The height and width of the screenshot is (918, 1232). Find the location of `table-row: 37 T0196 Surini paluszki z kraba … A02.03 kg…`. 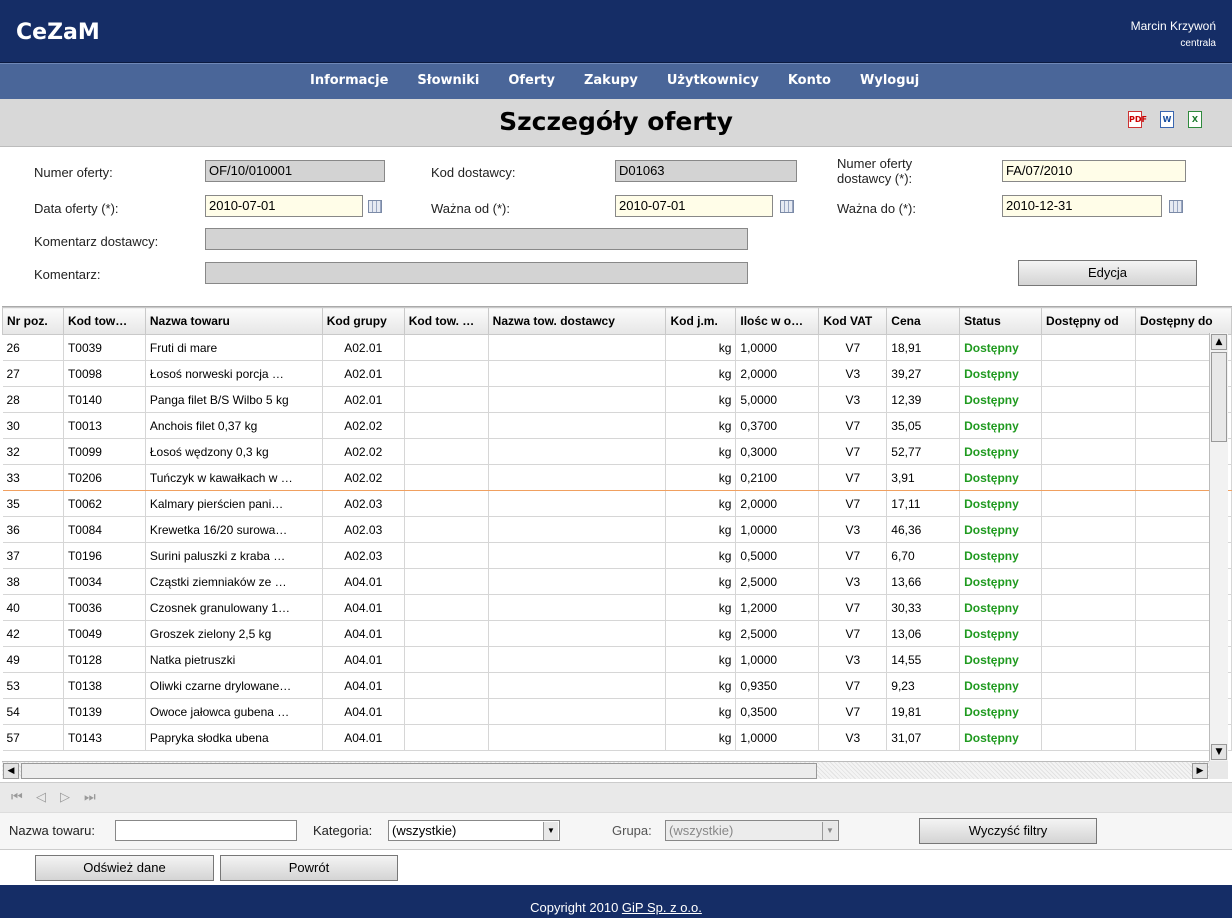

table-row: 37 T0196 Surini paluszki z kraba … A02.03 kg… is located at coordinates (617, 555).